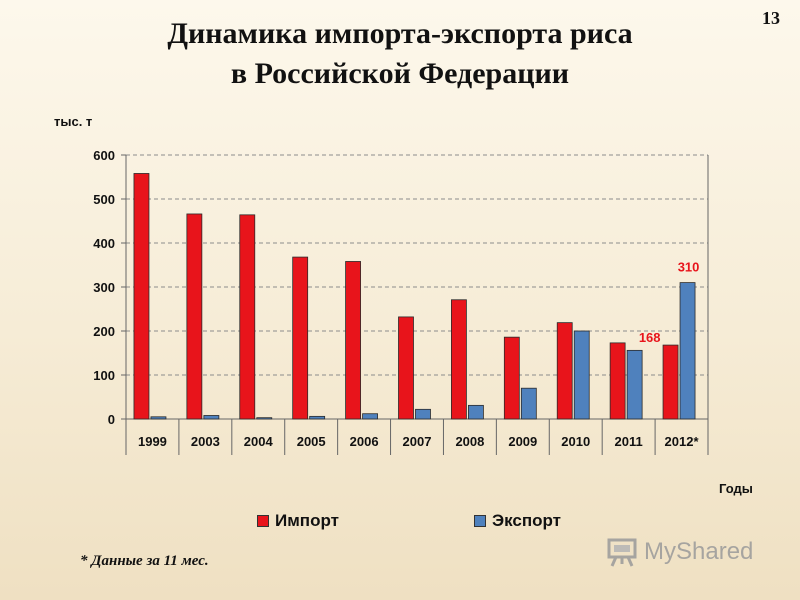 This screenshot has width=800, height=600. What do you see at coordinates (682, 441) in the screenshot?
I see `x-tick-label: 2012*` at bounding box center [682, 441].